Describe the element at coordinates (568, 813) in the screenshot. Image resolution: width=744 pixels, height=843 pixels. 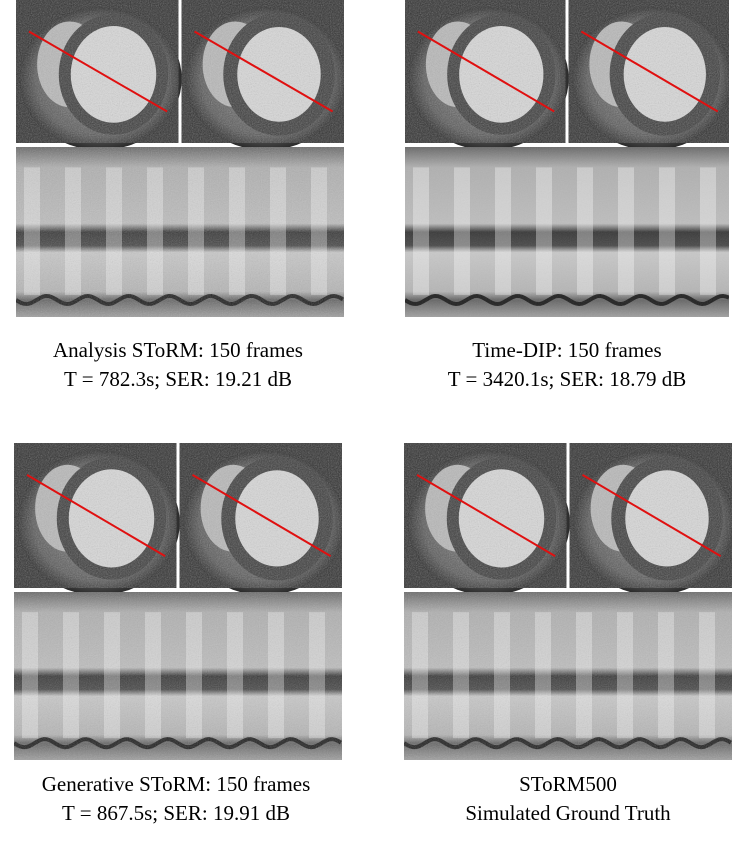
I see `caption-line: Simulated Ground Truth` at that location.